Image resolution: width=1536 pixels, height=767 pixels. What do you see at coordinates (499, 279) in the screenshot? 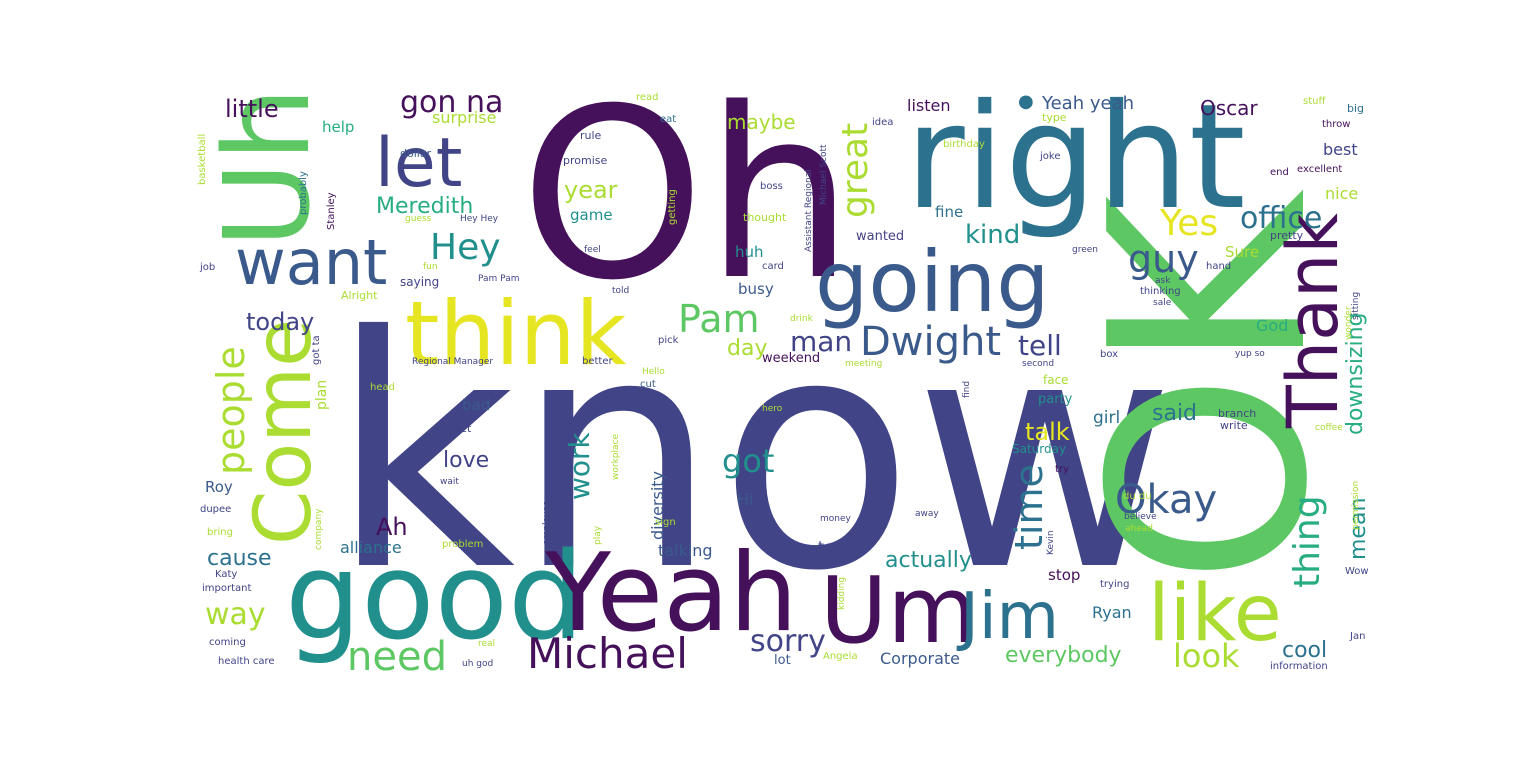
I see `word-pam-pam: Pam Pam` at bounding box center [499, 279].